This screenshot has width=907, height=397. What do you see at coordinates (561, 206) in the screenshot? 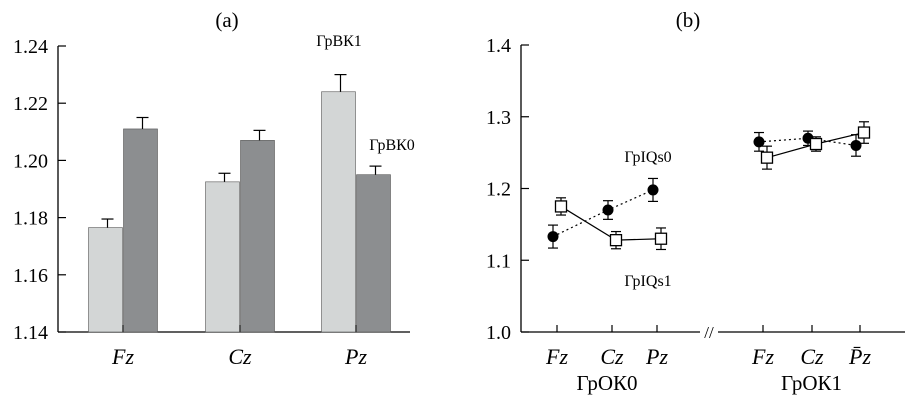
I see `point-ГрIQs1-0-0` at bounding box center [561, 206].